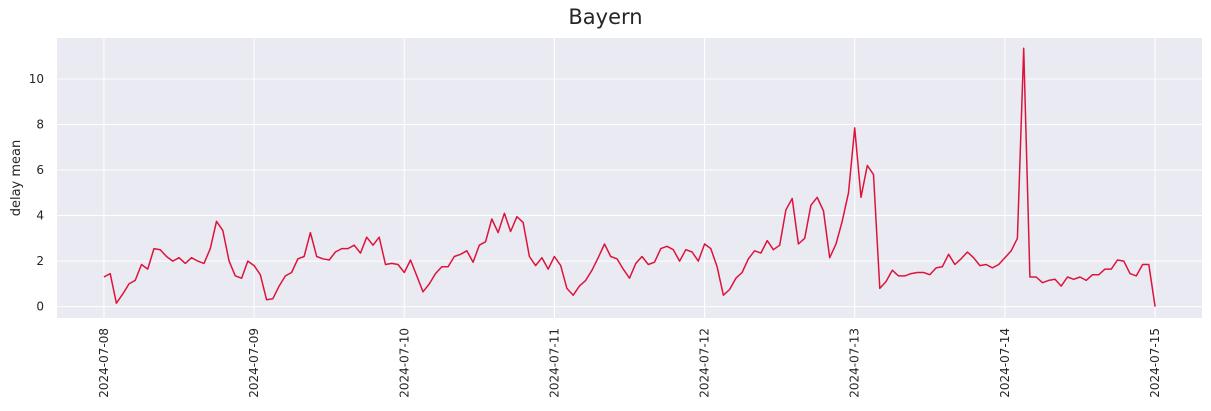 This screenshot has height=411, width=1211. I want to click on x-tick-label: 2024-07-08, so click(104, 363).